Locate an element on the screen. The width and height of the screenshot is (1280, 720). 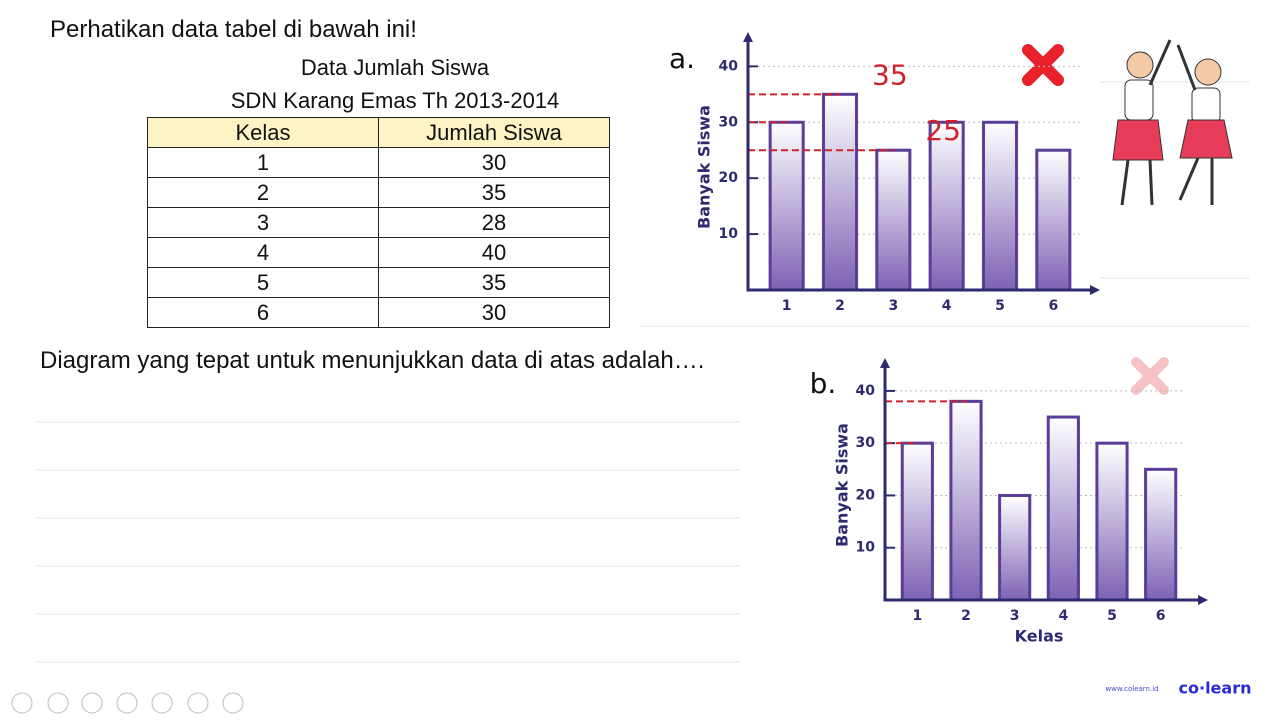
x-axis-label: Kelas is located at coordinates (1039, 636).